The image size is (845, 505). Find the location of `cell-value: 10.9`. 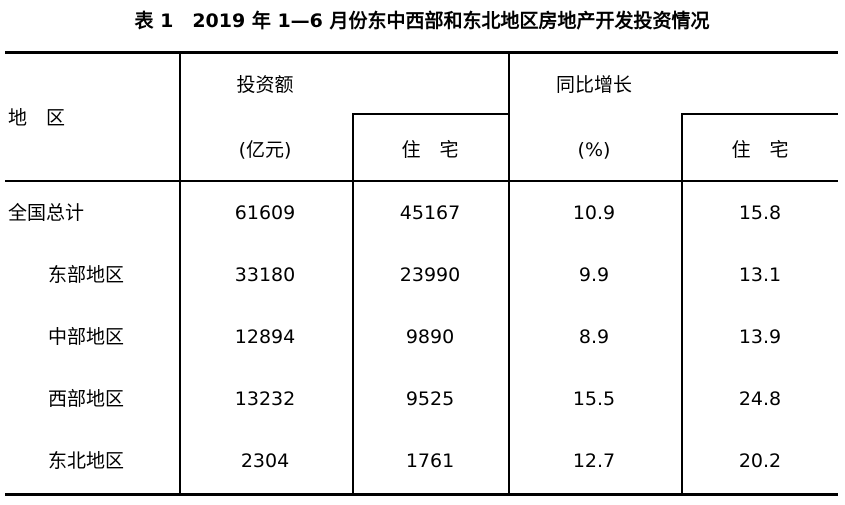

cell-value: 10.9 is located at coordinates (594, 213).